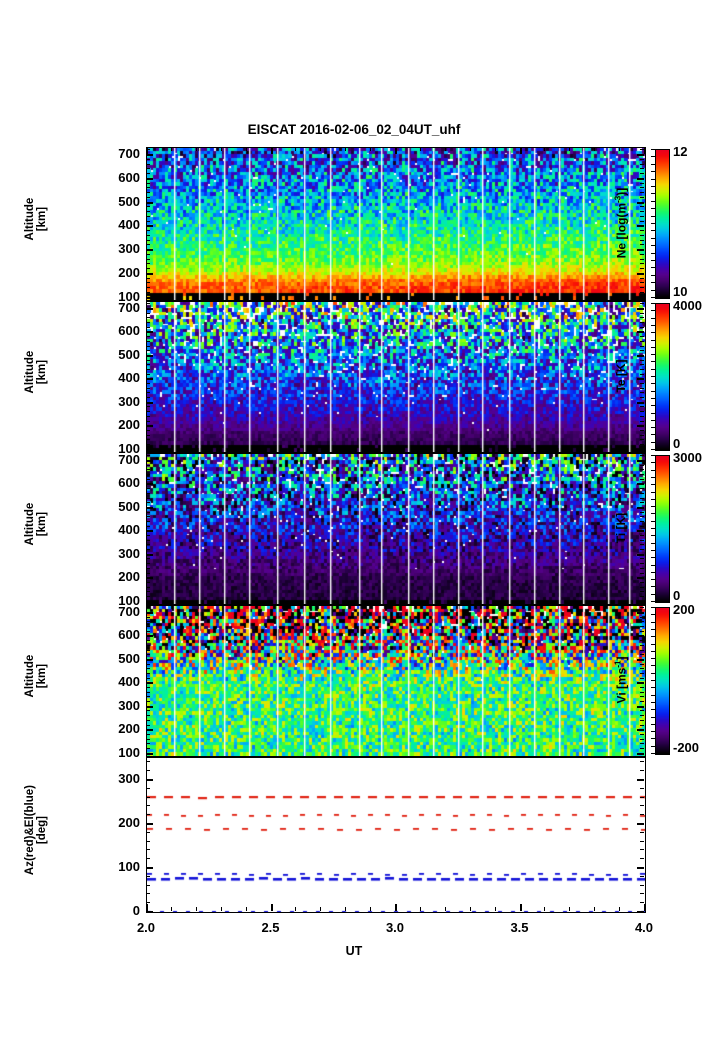 The width and height of the screenshot is (708, 1062). What do you see at coordinates (396, 377) in the screenshot?
I see `panel-electron-temperature` at bounding box center [396, 377].